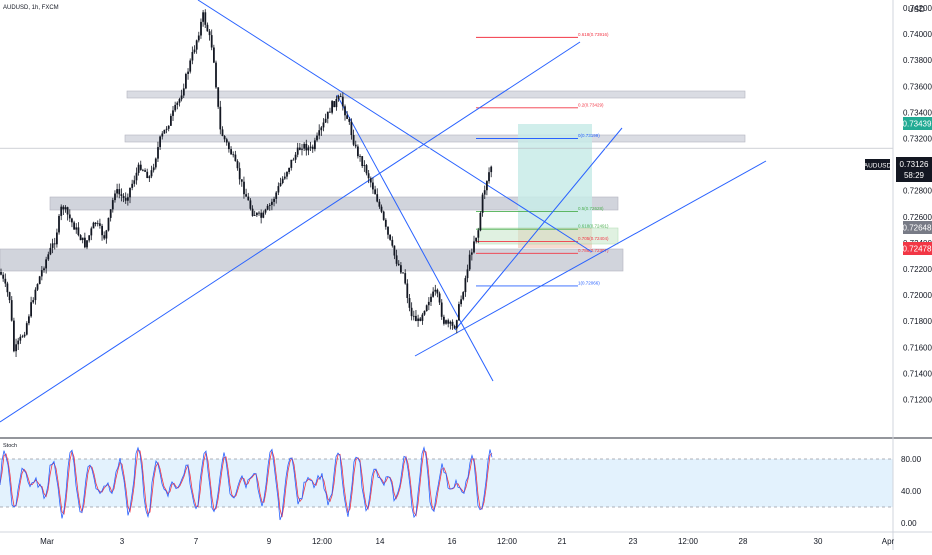  Describe the element at coordinates (743, 541) in the screenshot. I see `time-axis-label: 28` at that location.